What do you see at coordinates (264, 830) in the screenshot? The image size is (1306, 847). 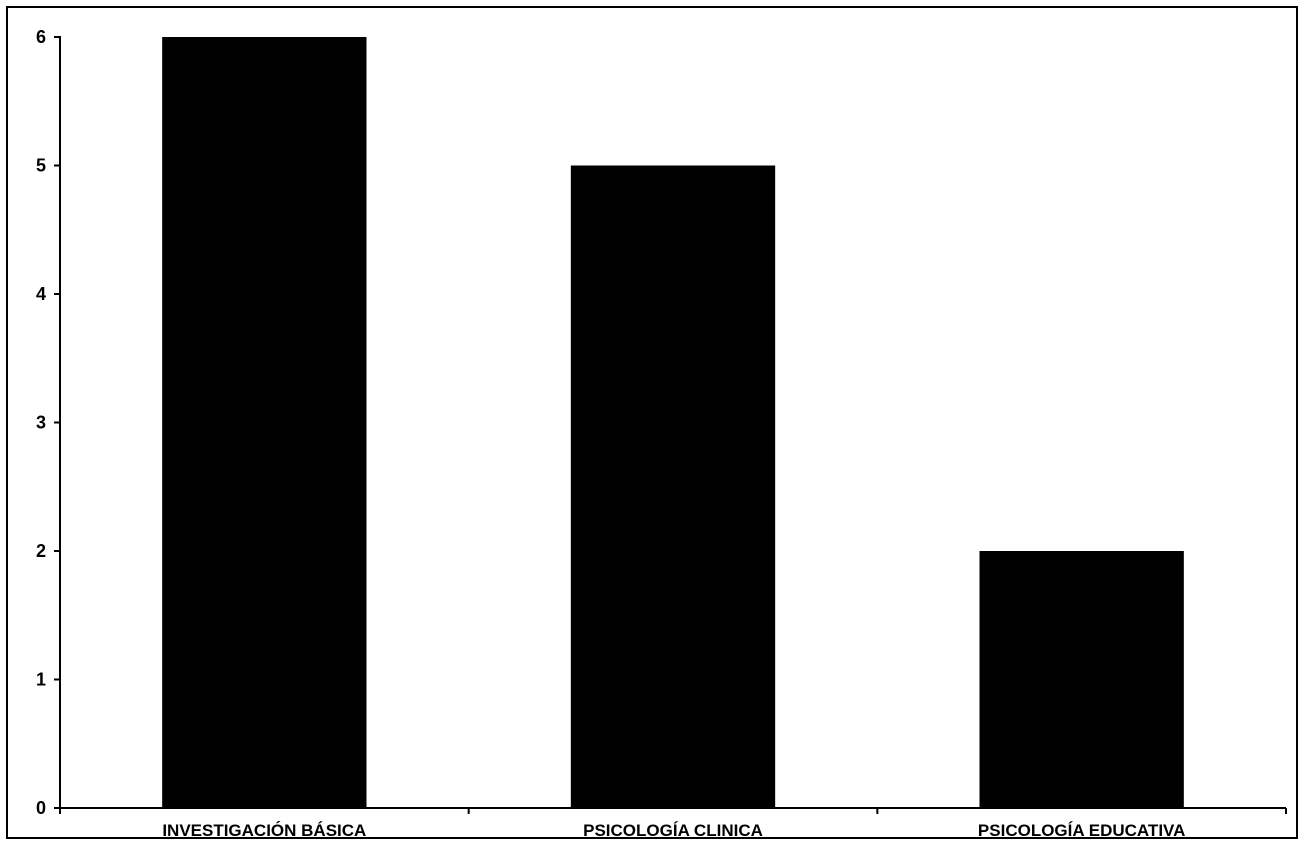 I see `x-category-label: INVESTIGACIÓN BÁSICA` at bounding box center [264, 830].